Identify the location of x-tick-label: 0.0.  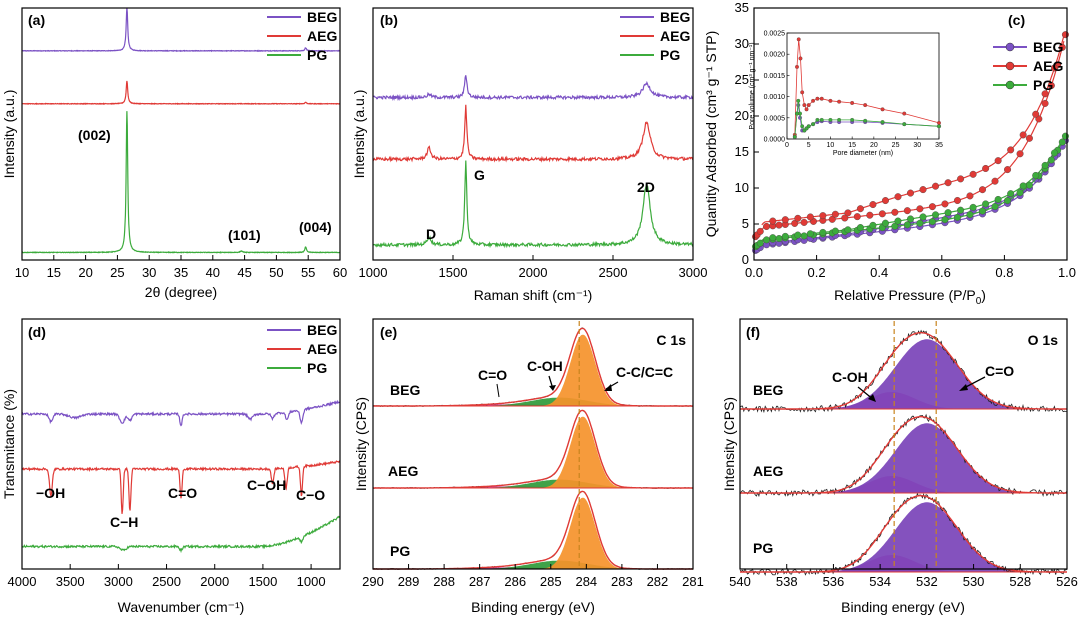
(754, 272).